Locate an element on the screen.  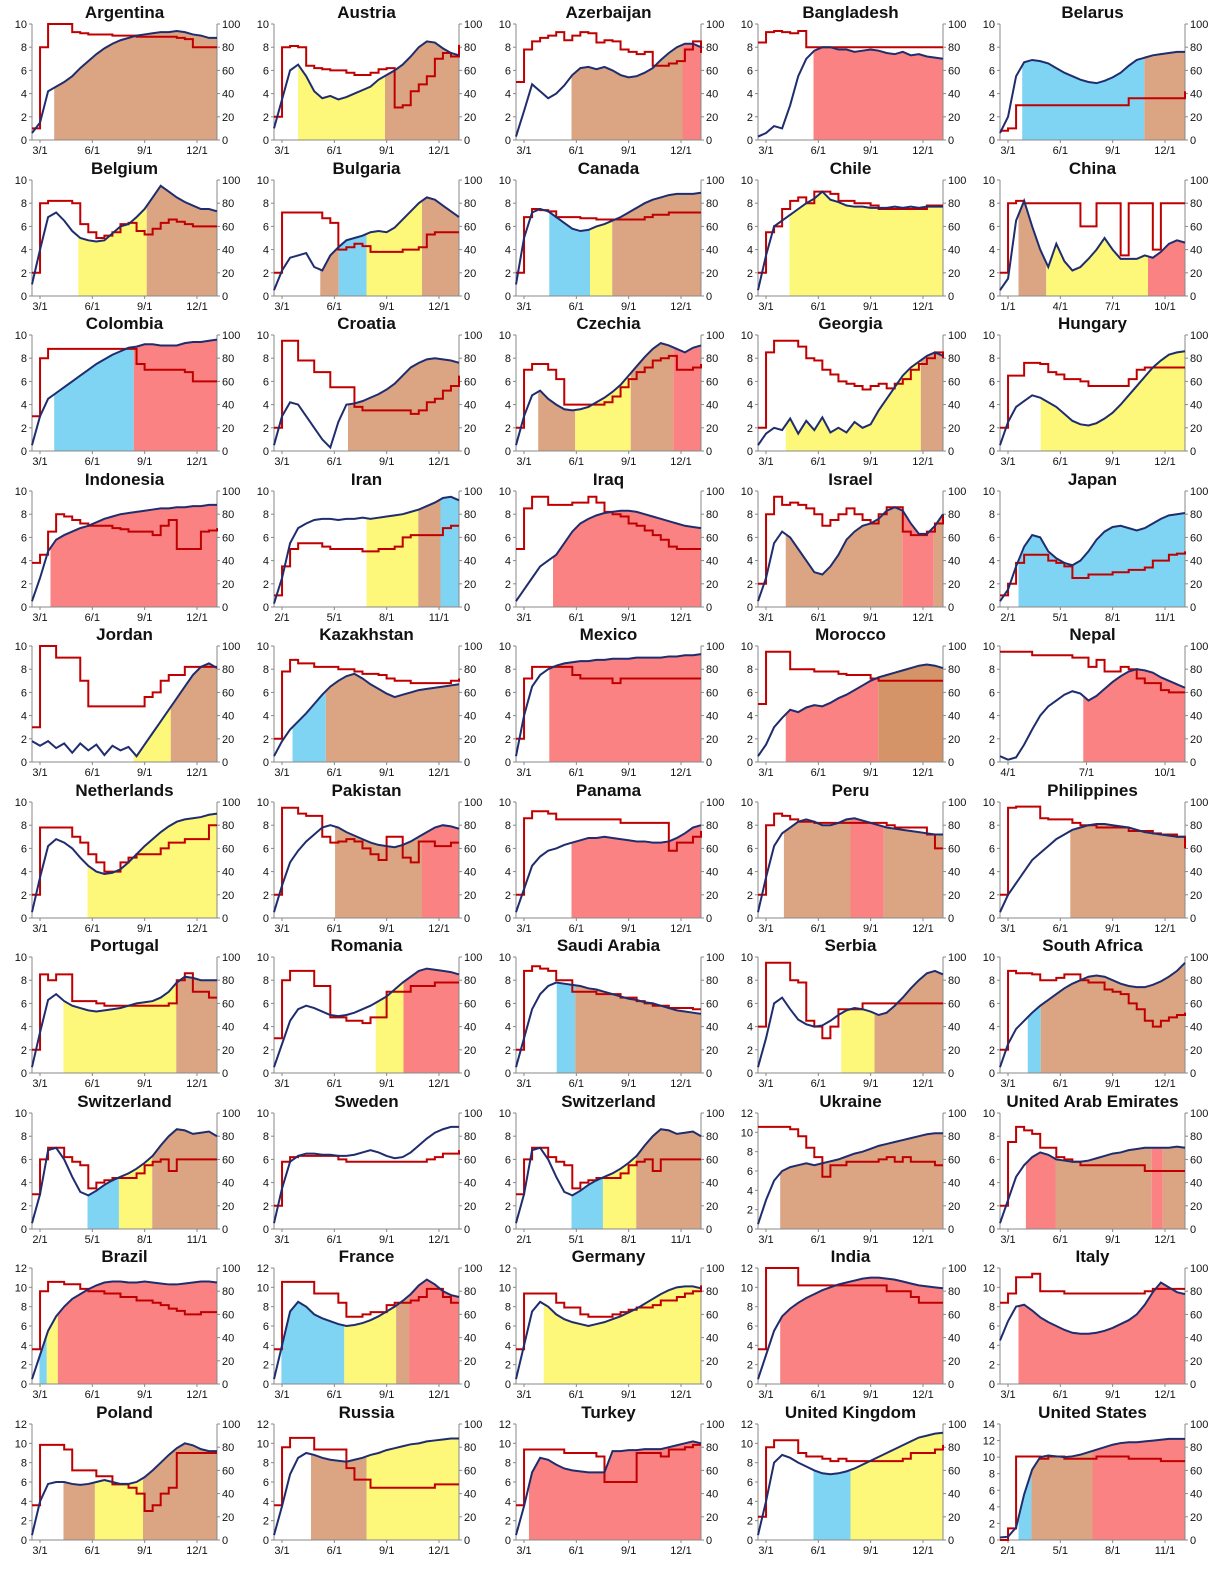
chart-title: Sweden is located at coordinates (366, 1101).